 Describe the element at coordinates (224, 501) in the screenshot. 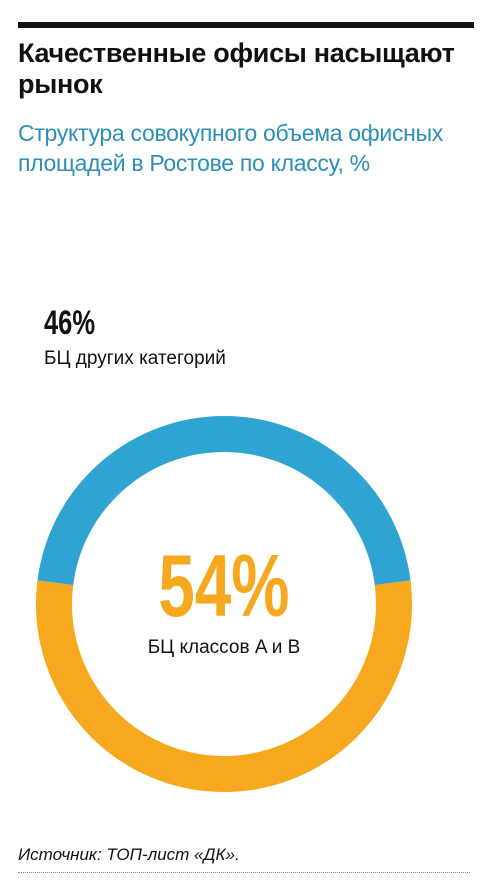

I see `slice-secondary` at that location.